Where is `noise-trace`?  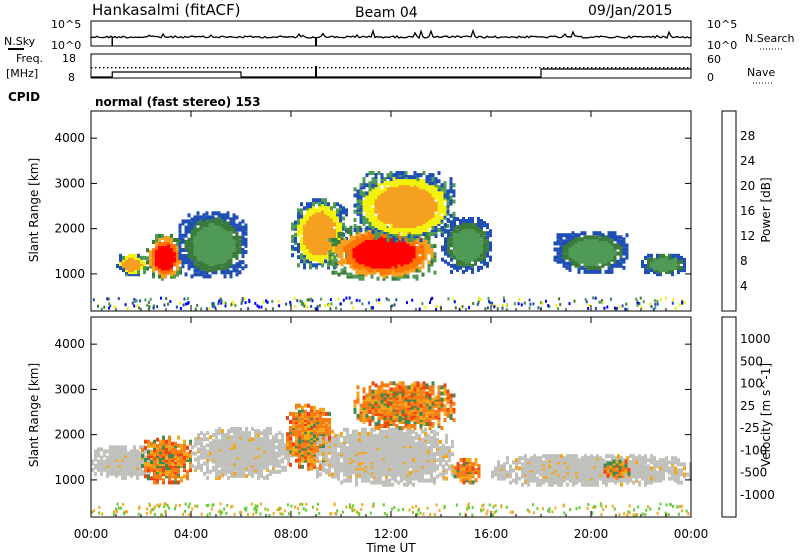 noise-trace is located at coordinates (391, 38).